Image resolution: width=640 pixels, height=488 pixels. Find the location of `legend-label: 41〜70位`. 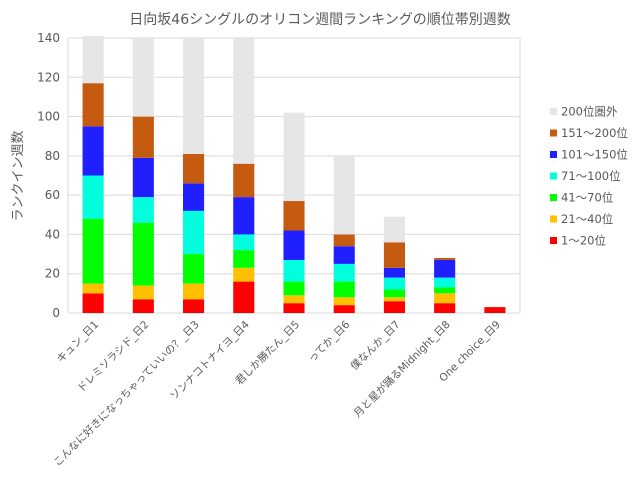

legend-label: 41〜70位 is located at coordinates (587, 198).